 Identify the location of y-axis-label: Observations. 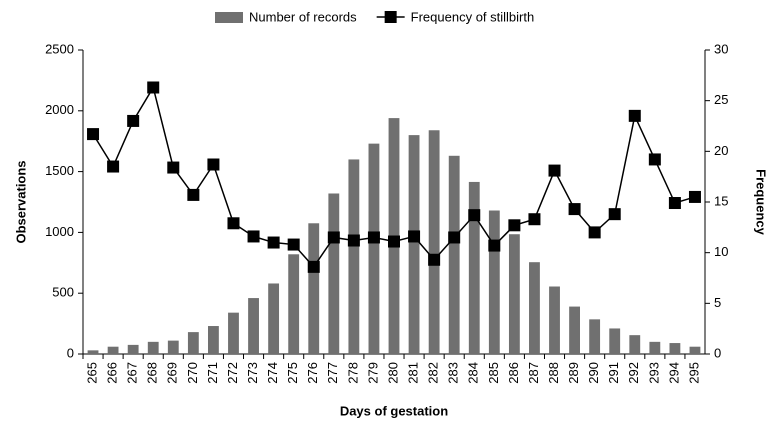
(20, 201).